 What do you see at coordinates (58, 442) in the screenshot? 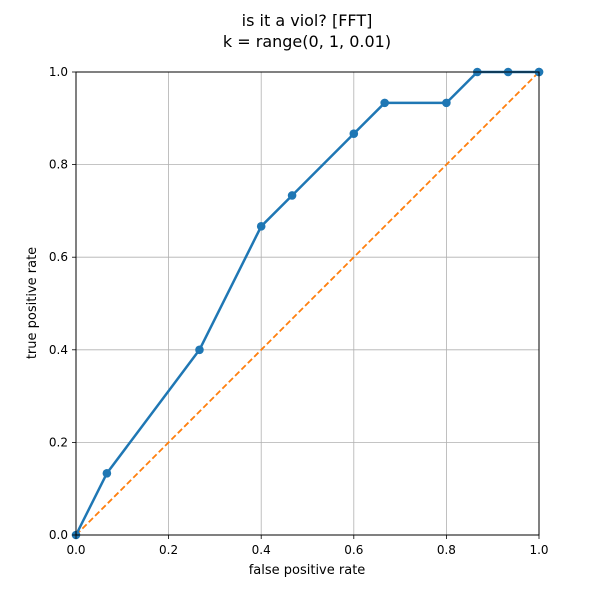
I see `y-tick-label: 0.2` at bounding box center [58, 442].